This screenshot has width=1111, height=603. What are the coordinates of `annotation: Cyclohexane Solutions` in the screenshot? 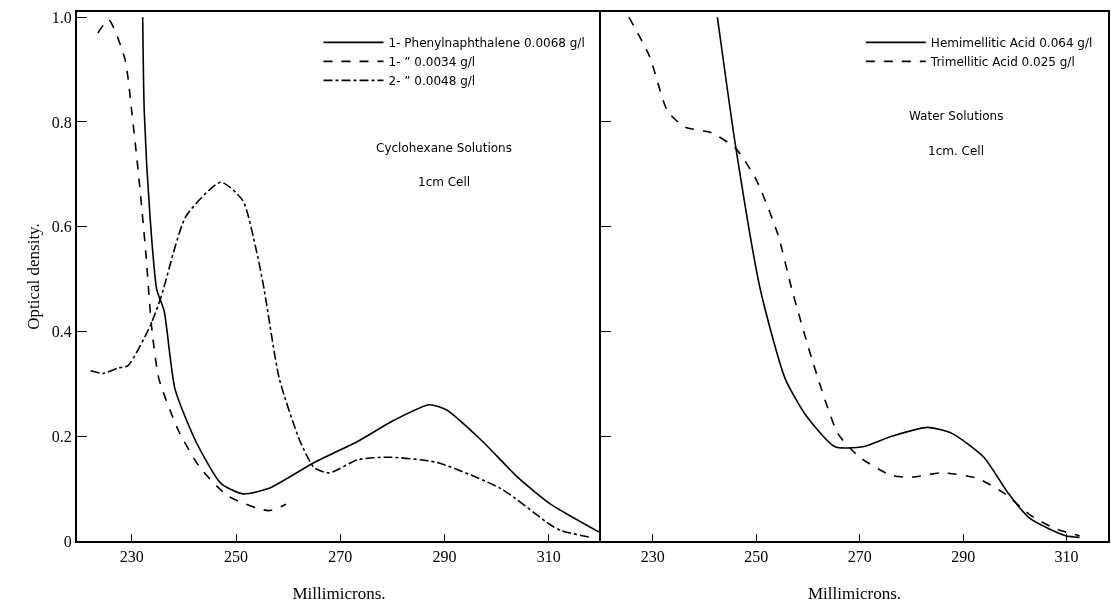 It's located at (444, 148).